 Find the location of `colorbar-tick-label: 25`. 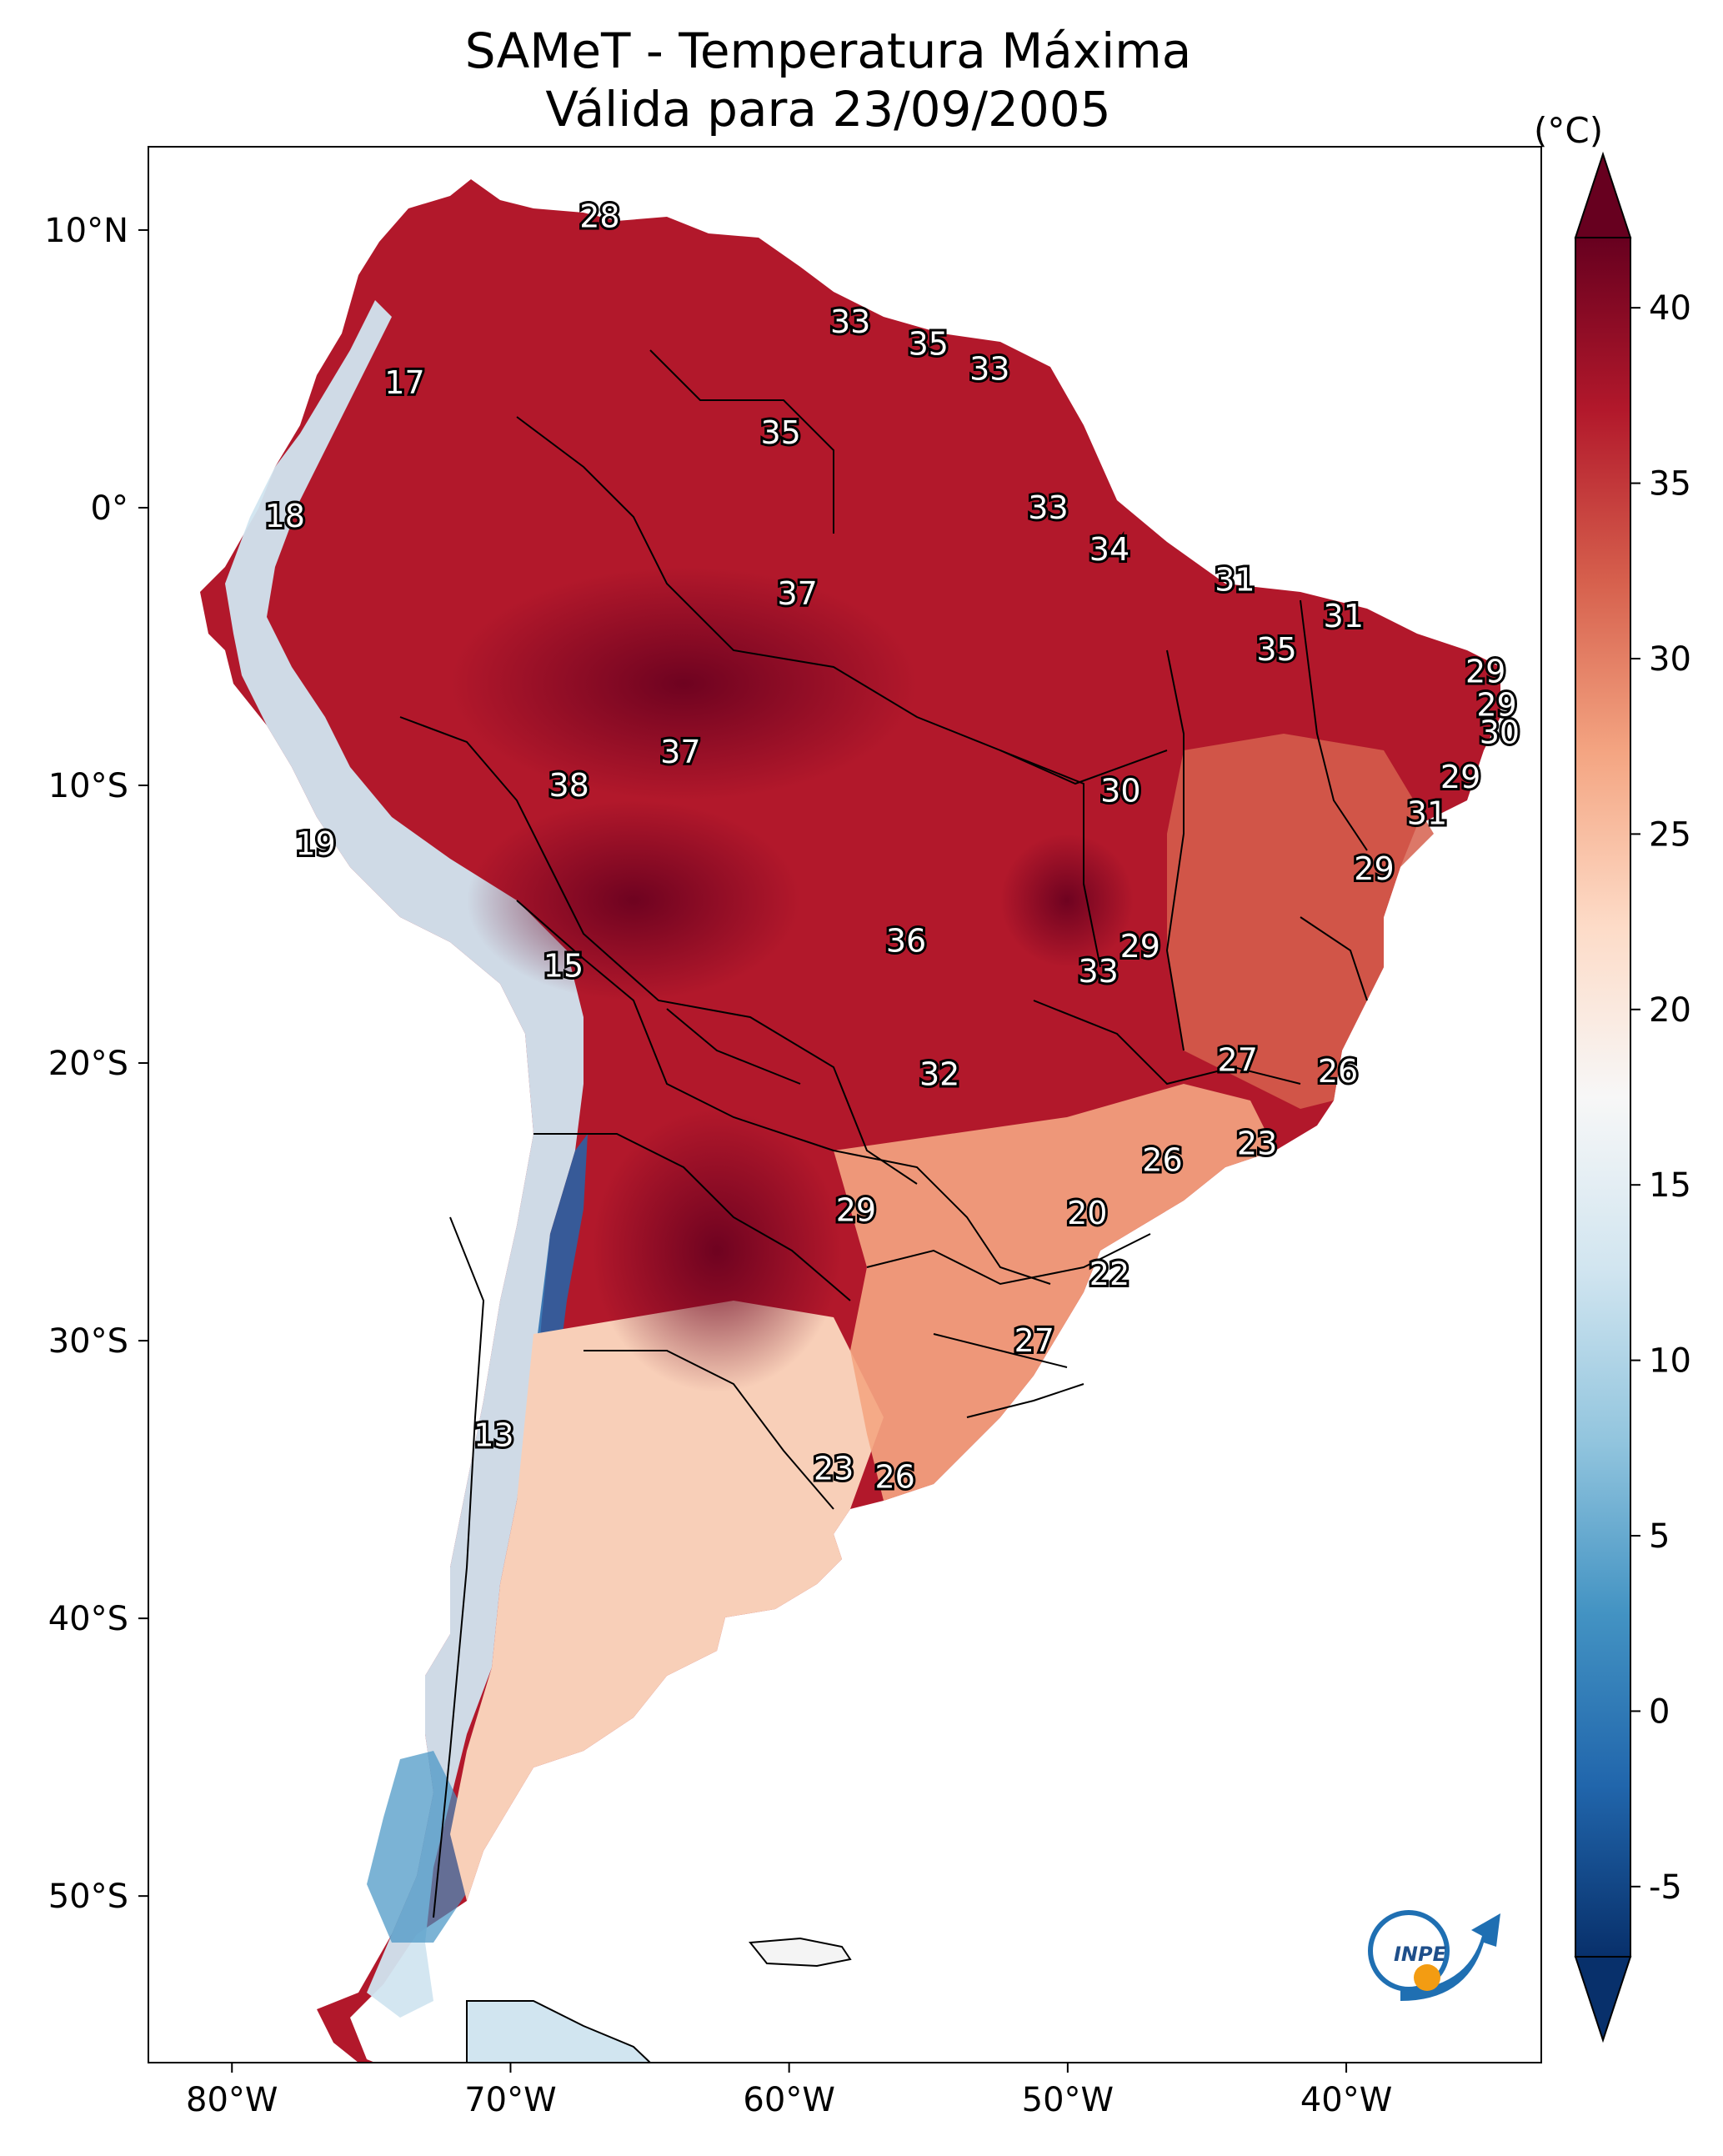

colorbar-tick-label: 25 is located at coordinates (1670, 834).